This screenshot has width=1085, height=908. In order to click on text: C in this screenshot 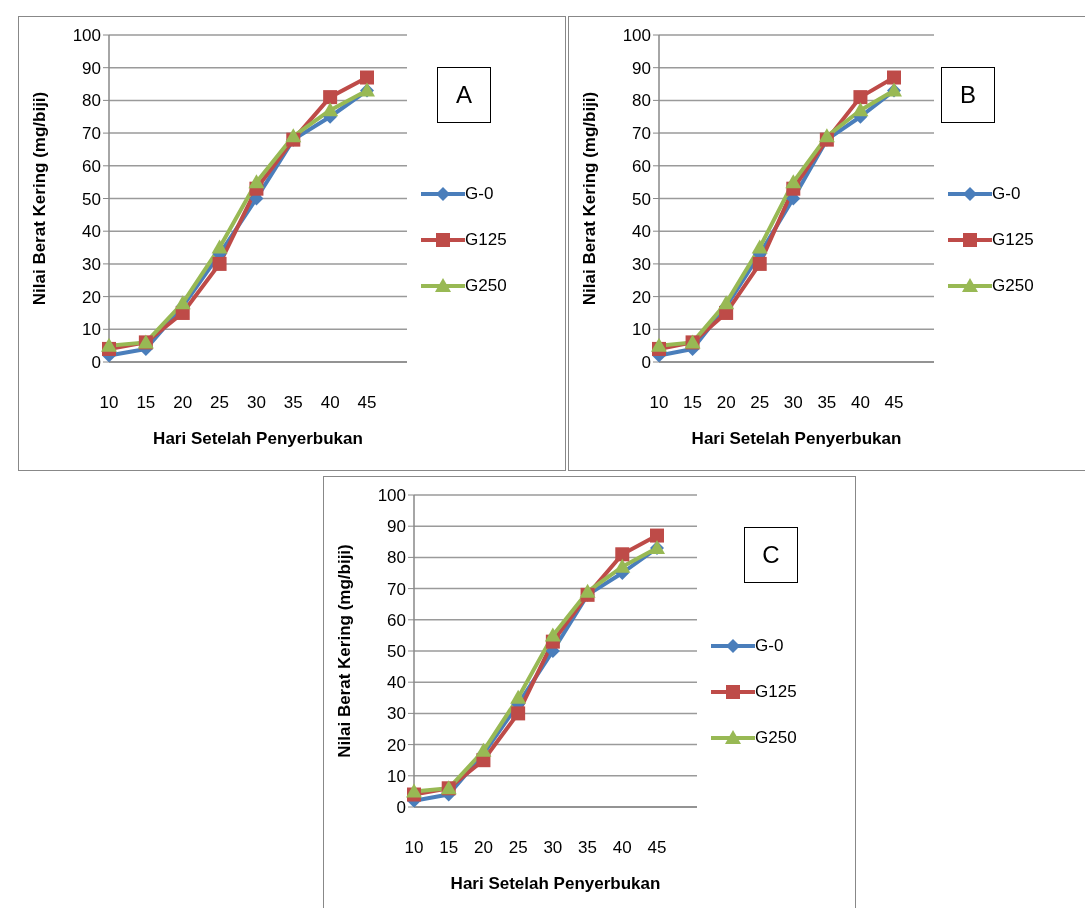, I will do `click(771, 555)`.